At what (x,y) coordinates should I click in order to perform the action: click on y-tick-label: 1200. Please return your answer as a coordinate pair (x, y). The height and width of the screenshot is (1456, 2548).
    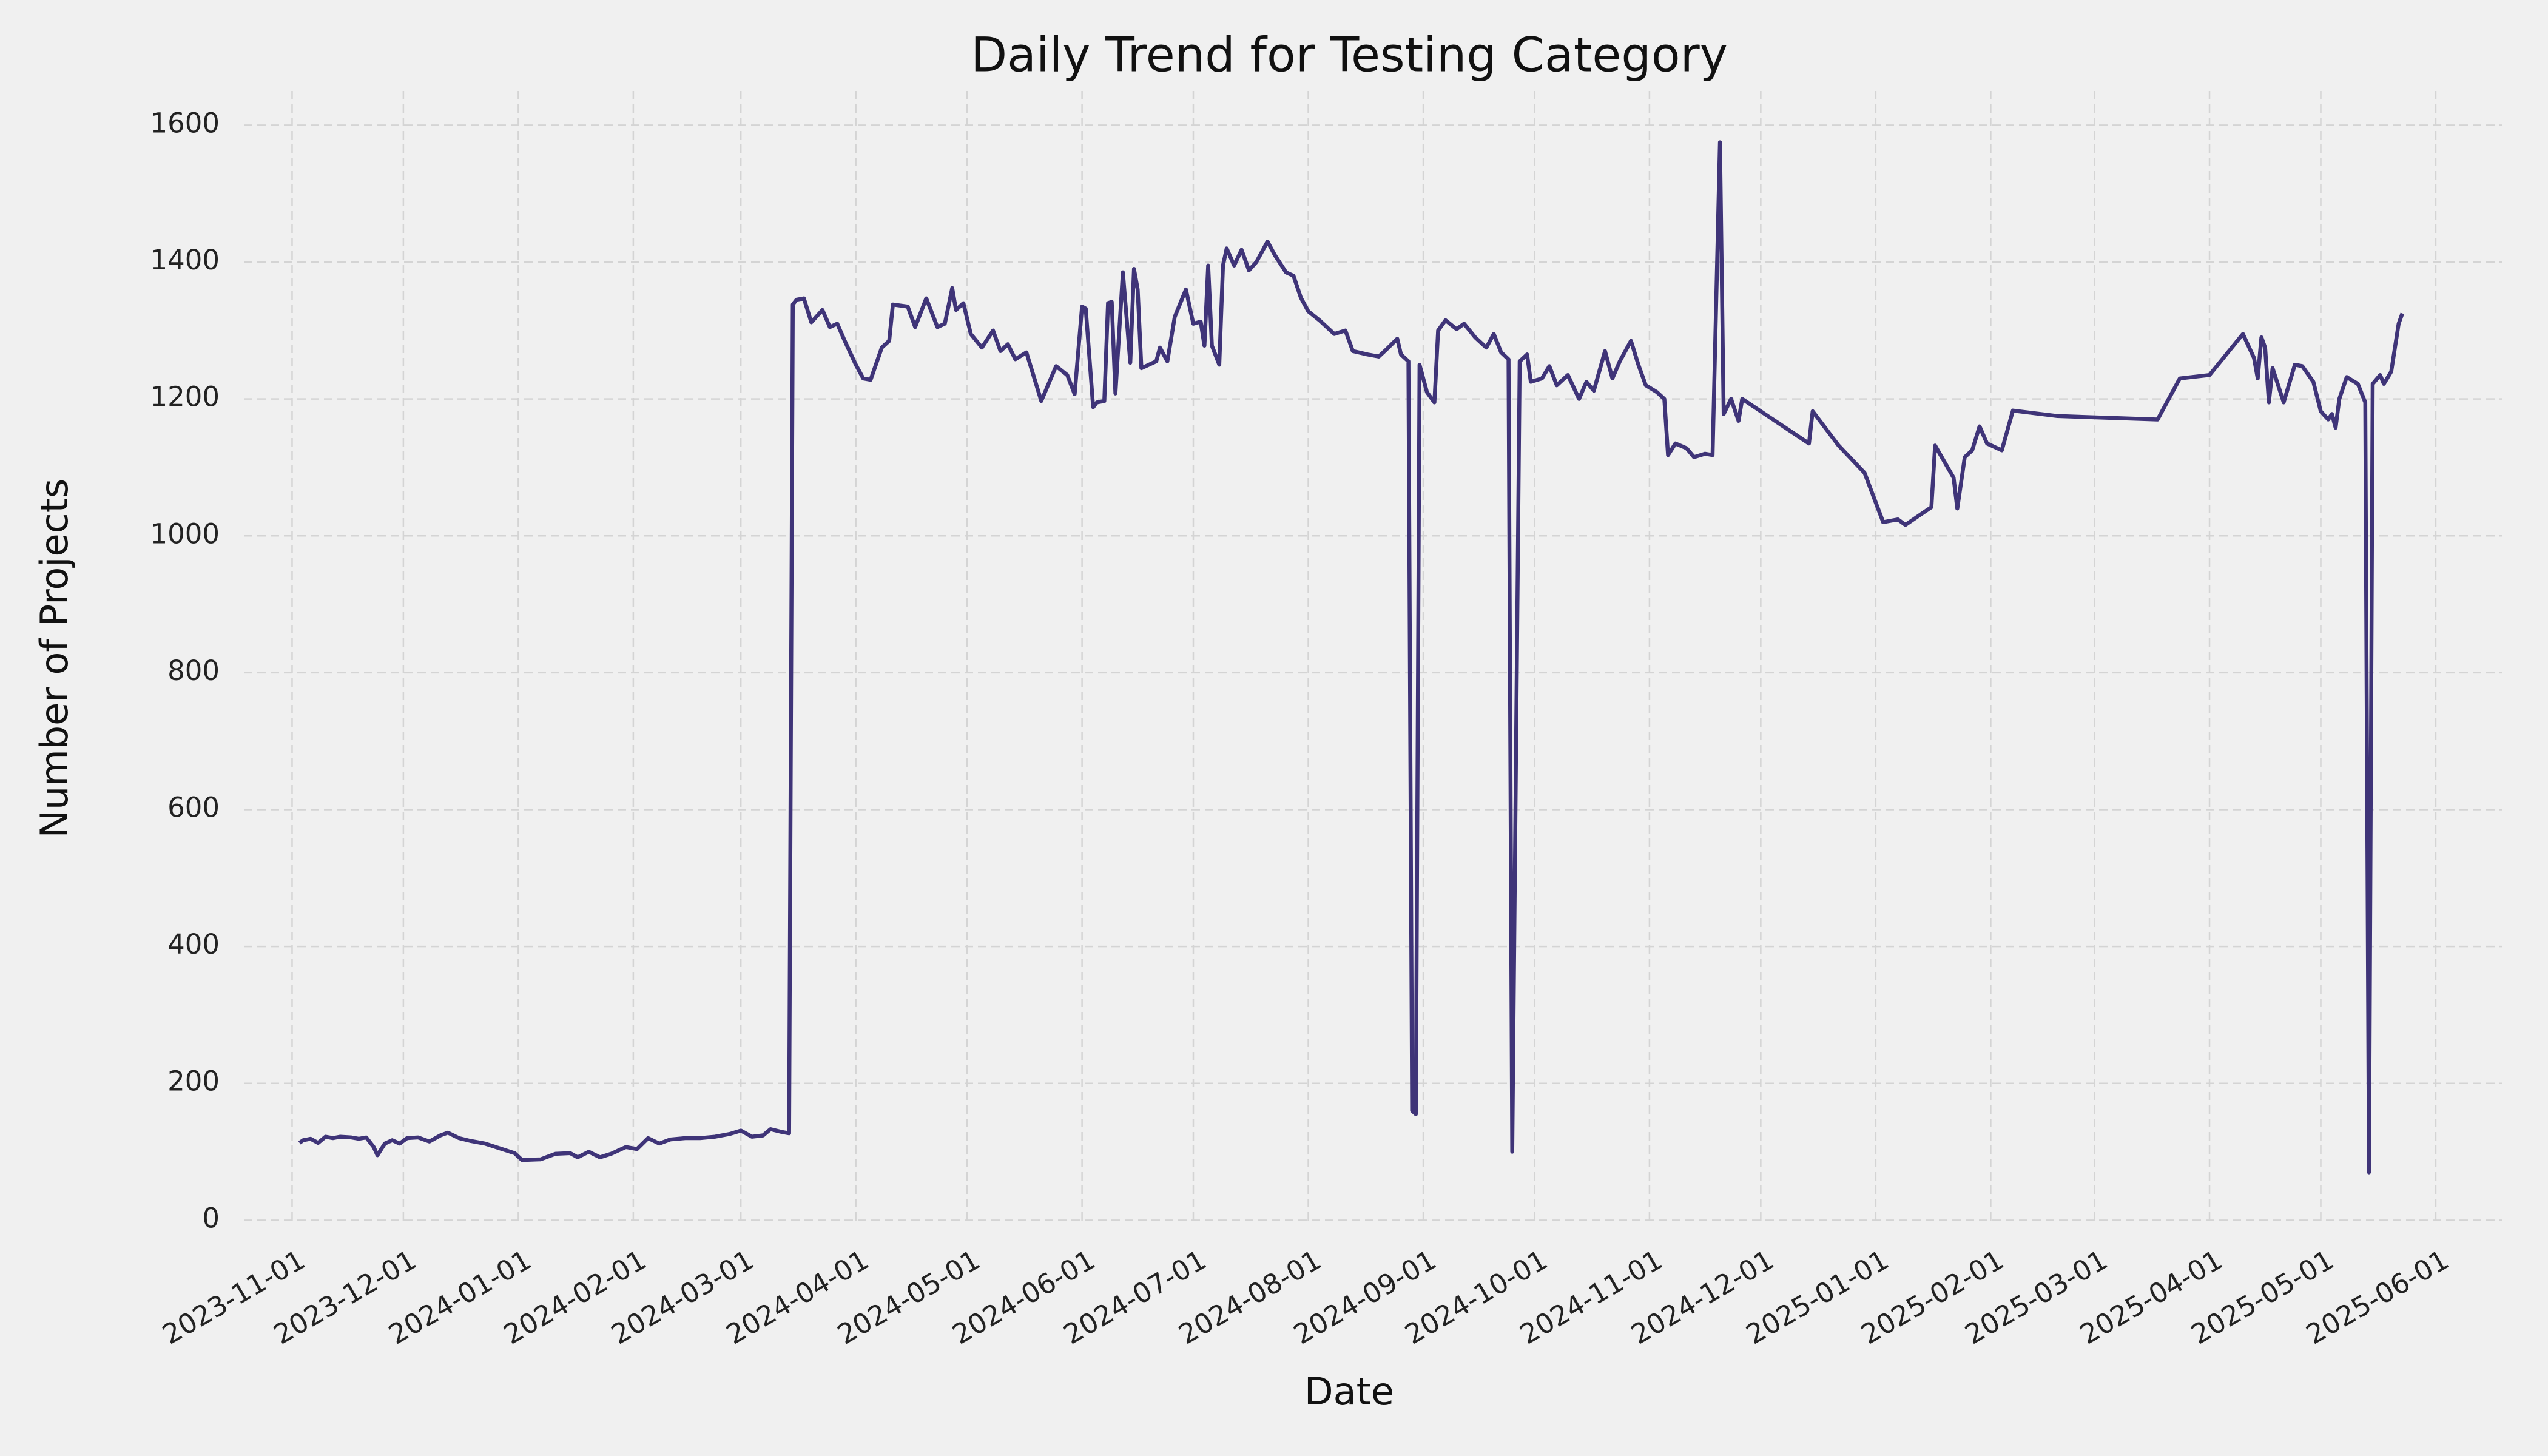
    Looking at the image, I should click on (185, 397).